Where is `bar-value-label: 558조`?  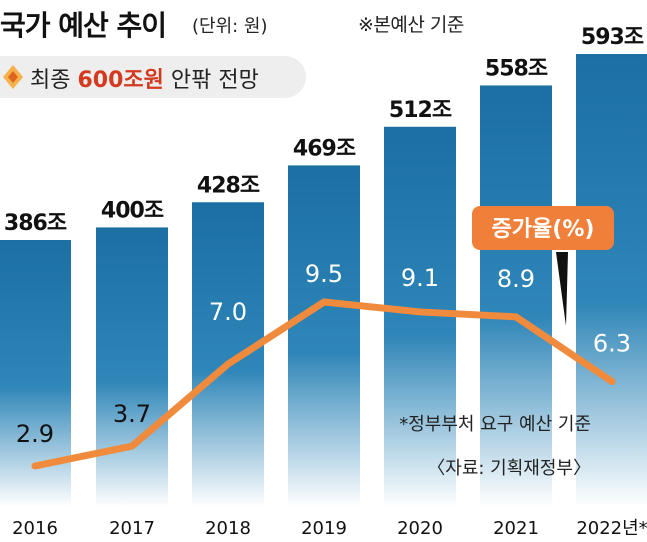
bar-value-label: 558조 is located at coordinates (516, 68).